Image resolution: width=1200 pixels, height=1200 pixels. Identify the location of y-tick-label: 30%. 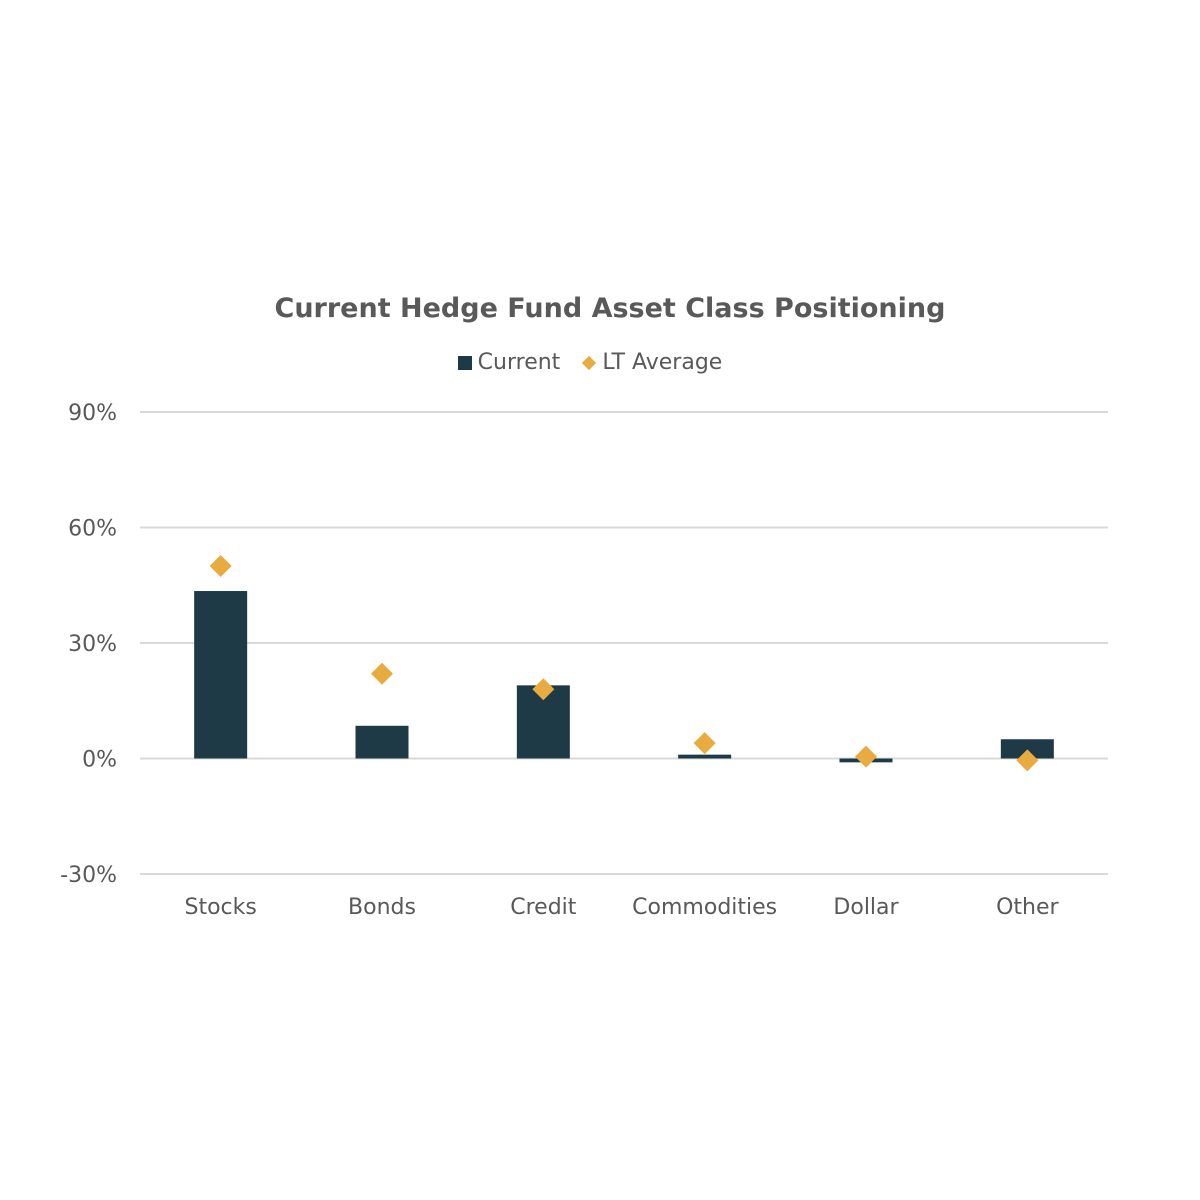
(92, 644).